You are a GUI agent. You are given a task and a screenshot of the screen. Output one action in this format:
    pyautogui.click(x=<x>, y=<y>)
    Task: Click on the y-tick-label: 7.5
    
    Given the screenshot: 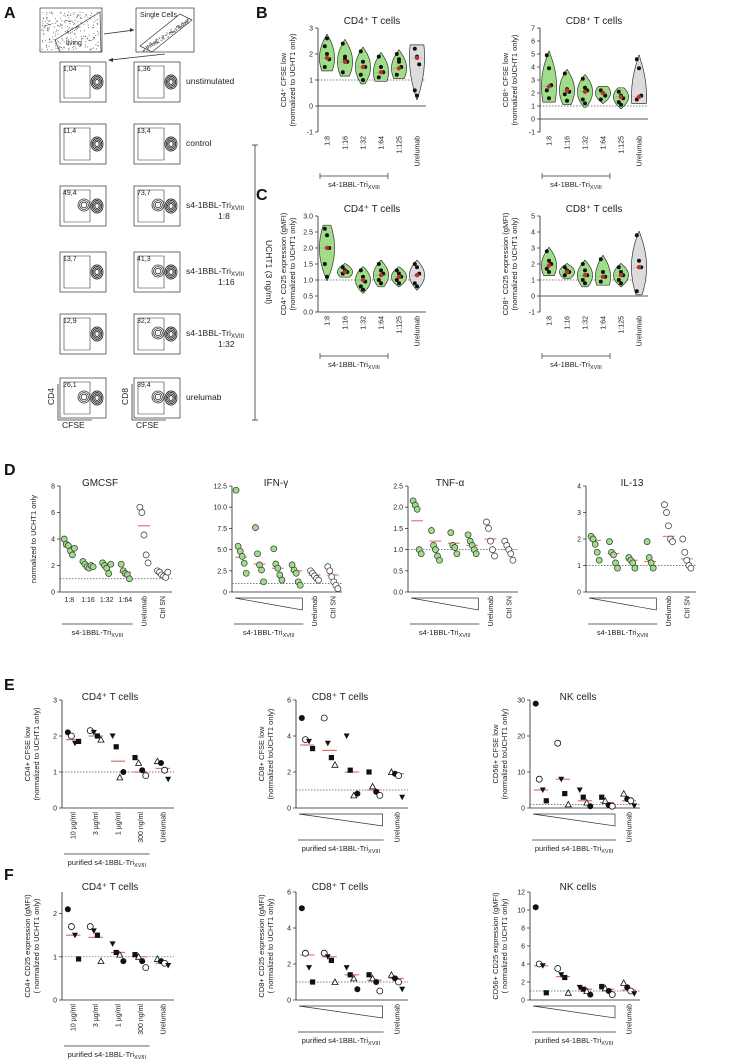 What is the action you would take?
    pyautogui.click(x=222, y=529)
    